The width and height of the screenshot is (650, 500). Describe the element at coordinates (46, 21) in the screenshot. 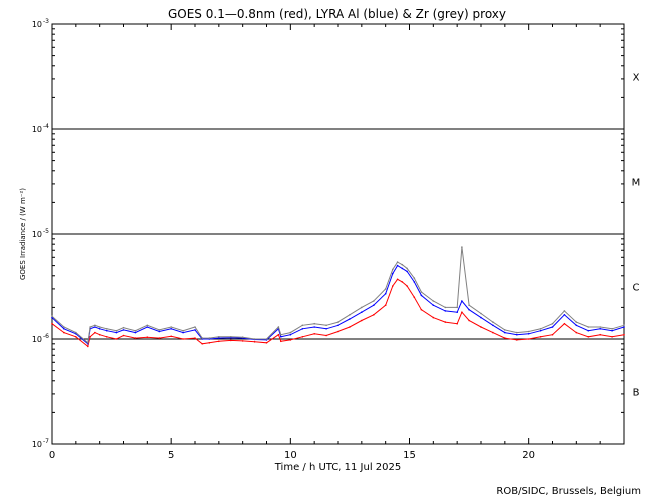

I see `y-tick-exponent: -3` at that location.